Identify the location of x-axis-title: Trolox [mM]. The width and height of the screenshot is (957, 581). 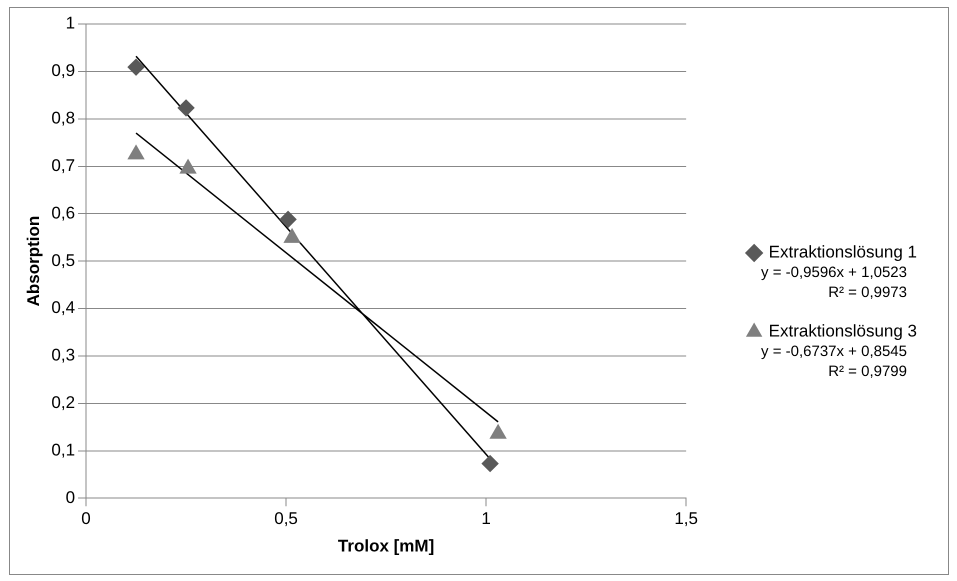
(386, 546).